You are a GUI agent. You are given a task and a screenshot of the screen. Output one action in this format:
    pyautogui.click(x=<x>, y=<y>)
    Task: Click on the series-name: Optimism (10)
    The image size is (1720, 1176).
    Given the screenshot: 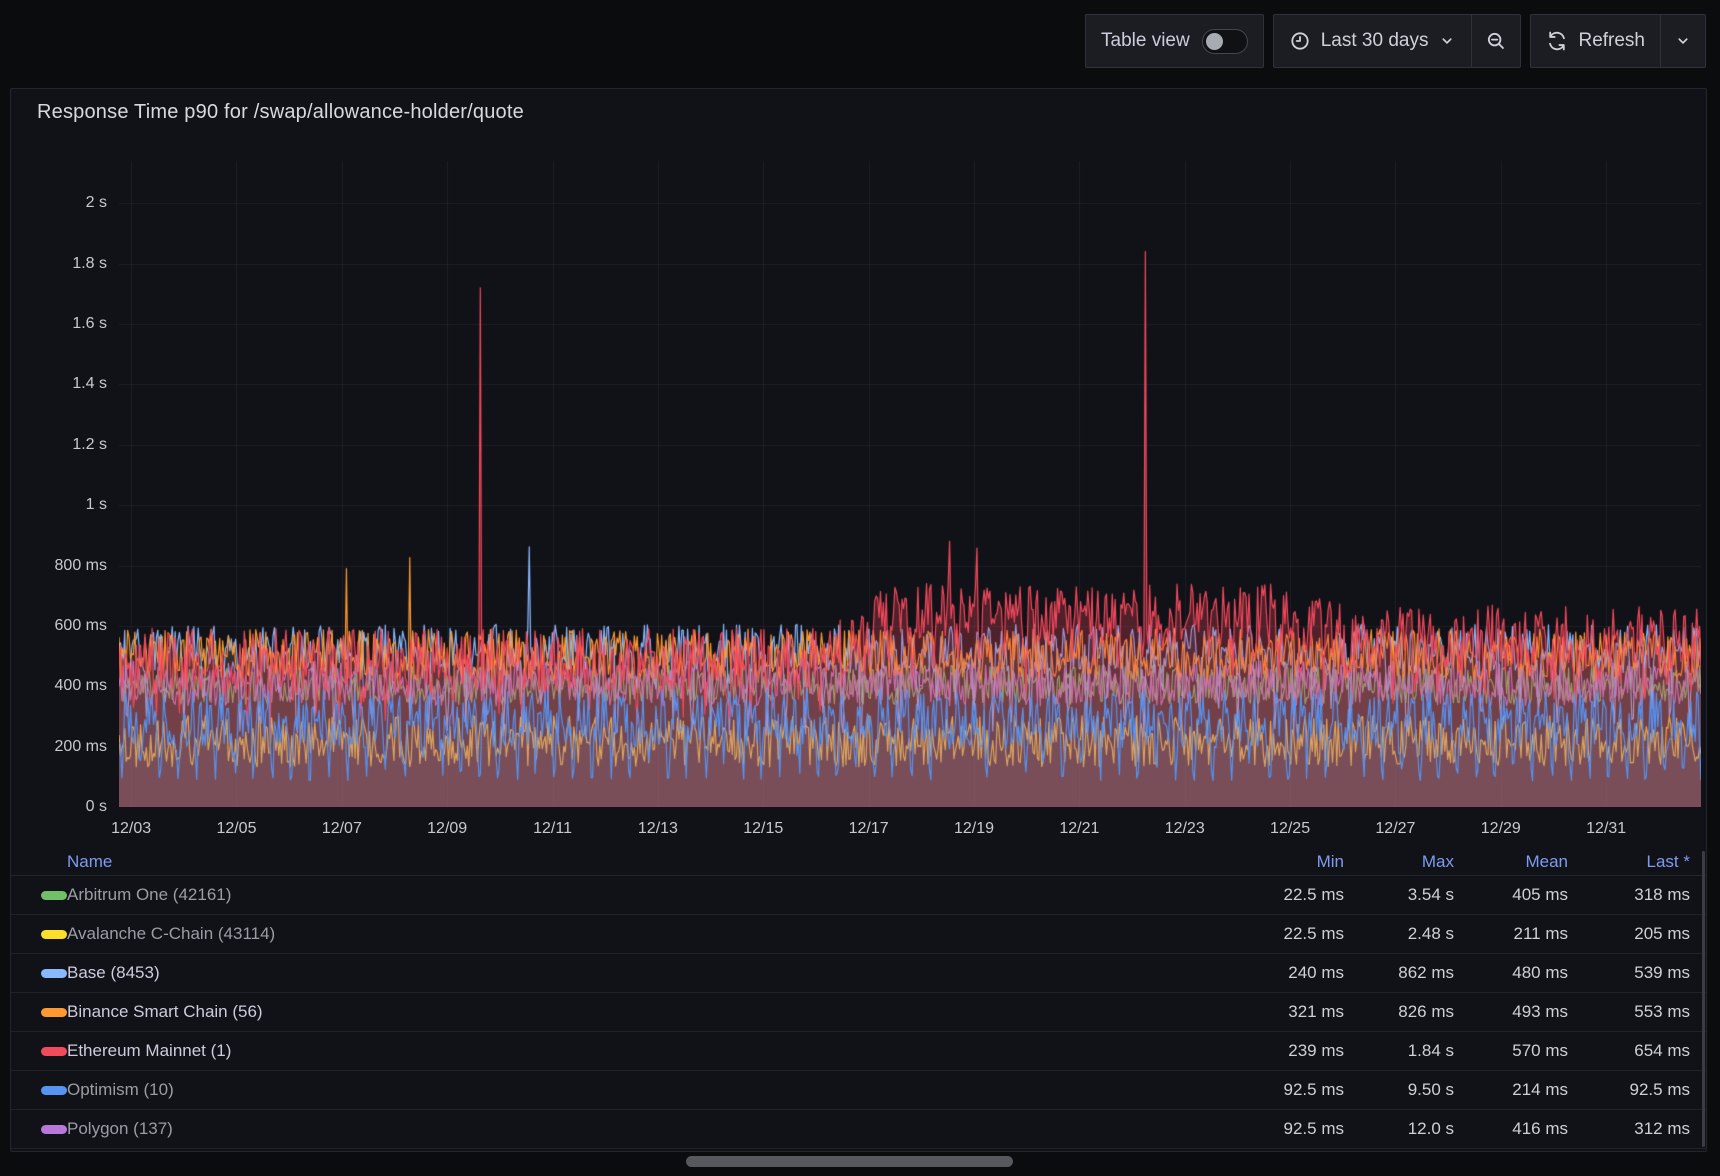 What is the action you would take?
    pyautogui.click(x=120, y=1089)
    